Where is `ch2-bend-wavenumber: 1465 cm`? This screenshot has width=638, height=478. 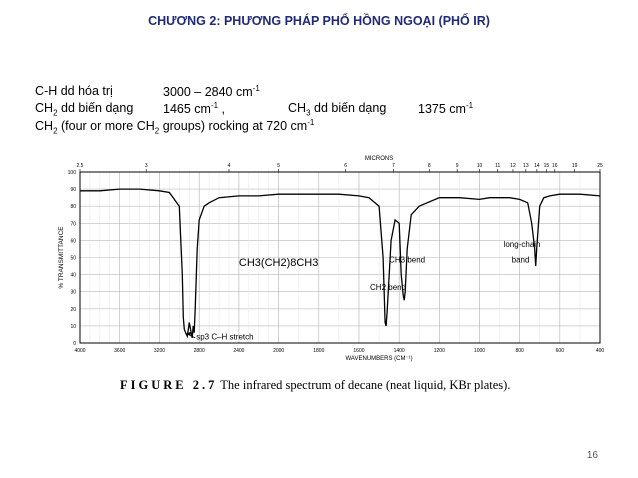 ch2-bend-wavenumber: 1465 cm is located at coordinates (187, 109).